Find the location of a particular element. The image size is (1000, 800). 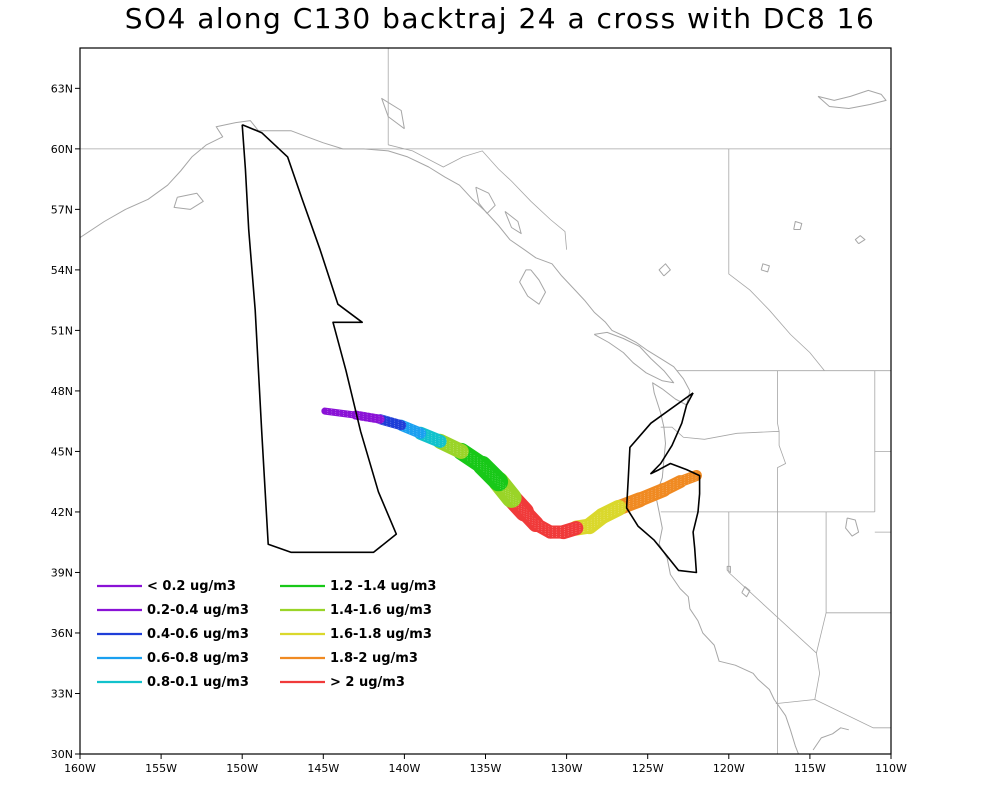

so4-back-trajectory is located at coordinates (511, 473).